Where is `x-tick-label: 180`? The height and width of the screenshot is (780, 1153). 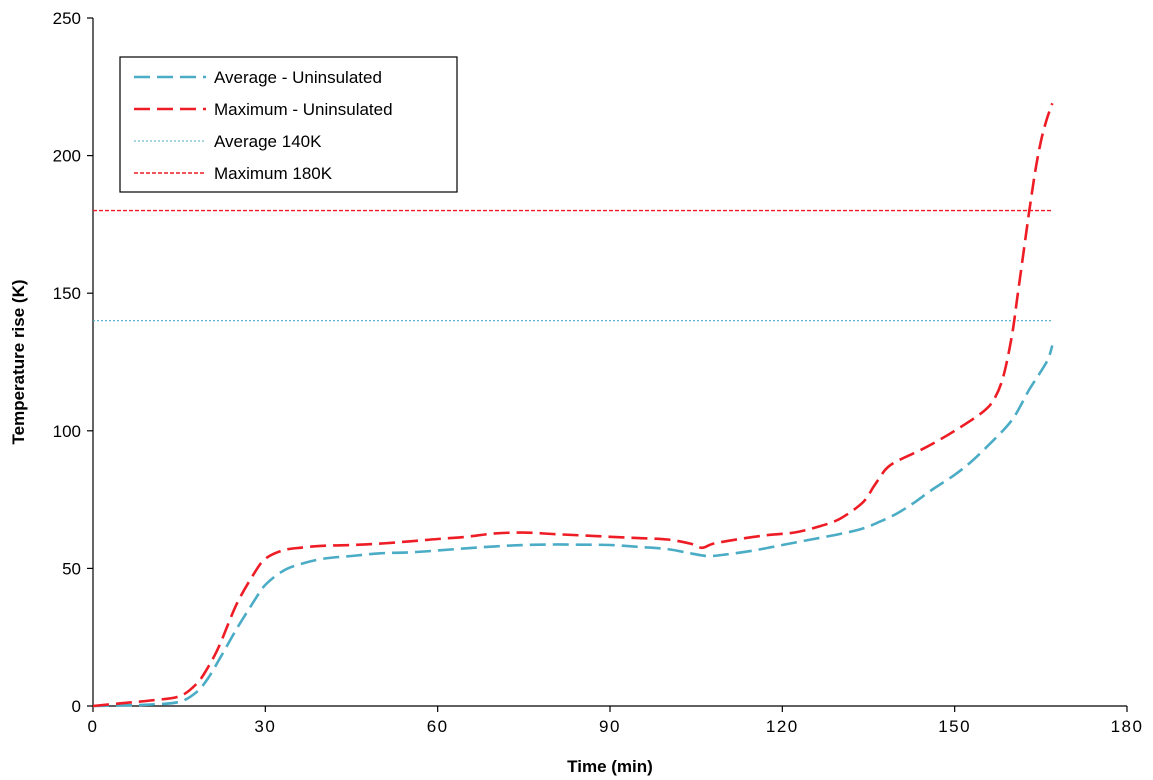
x-tick-label: 180 is located at coordinates (1127, 726).